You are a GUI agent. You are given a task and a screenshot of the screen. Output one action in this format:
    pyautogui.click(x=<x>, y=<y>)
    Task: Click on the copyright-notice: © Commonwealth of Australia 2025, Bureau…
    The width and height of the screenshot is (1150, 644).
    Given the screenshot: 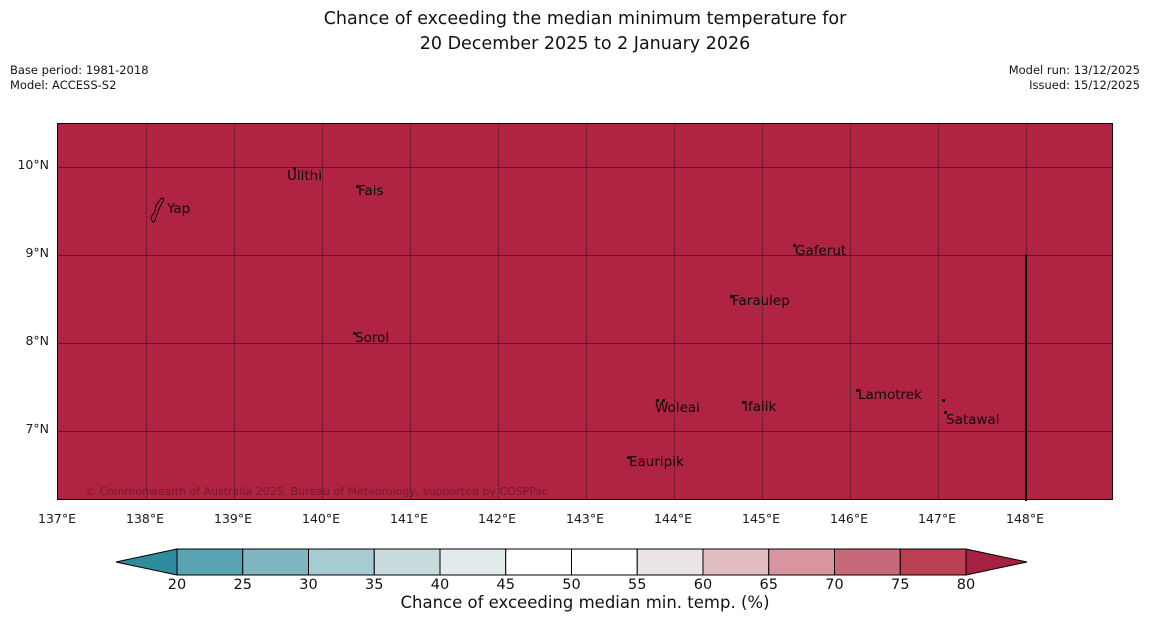 What is the action you would take?
    pyautogui.click(x=317, y=491)
    